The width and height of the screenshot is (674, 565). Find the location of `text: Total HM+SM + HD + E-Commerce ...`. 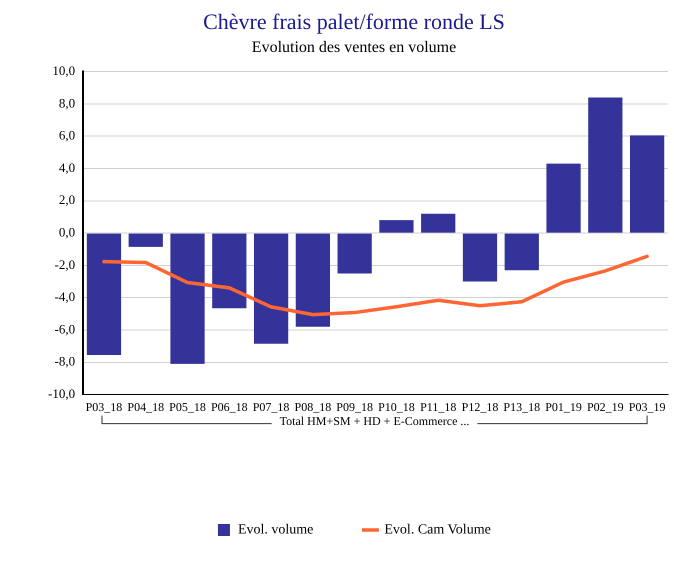

text: Total HM+SM + HD + E-Commerce ... is located at coordinates (375, 421).